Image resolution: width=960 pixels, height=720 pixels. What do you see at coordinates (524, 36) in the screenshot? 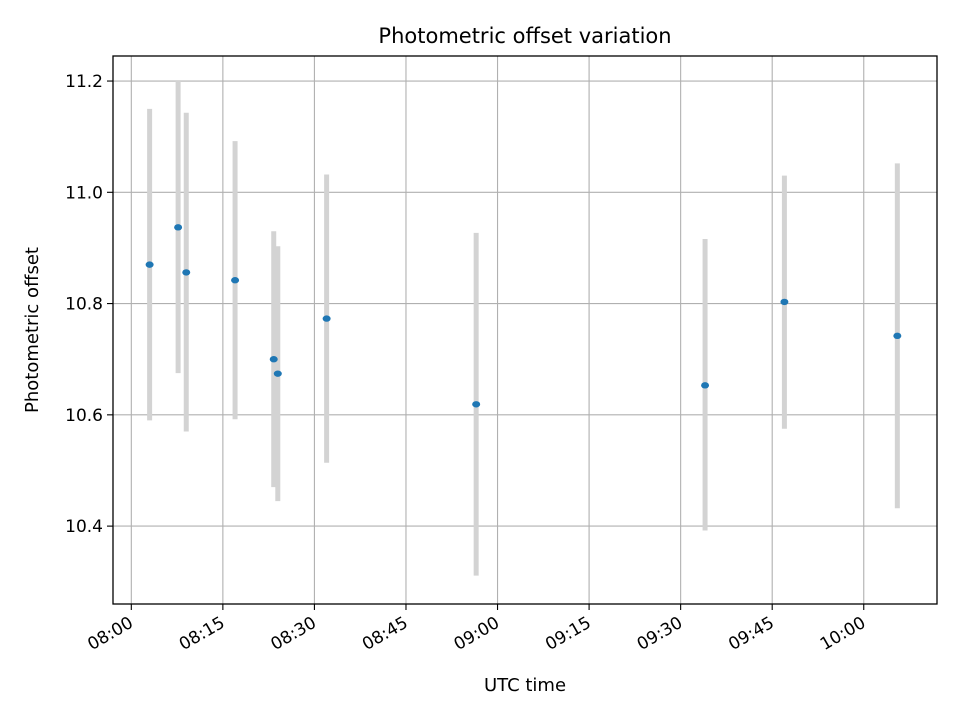
I see `chart-title: Photometric offset variation` at bounding box center [524, 36].